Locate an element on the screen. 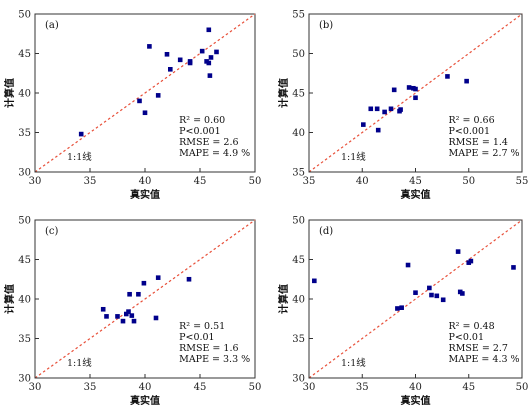 The width and height of the screenshot is (530, 407). panel-label: (c) is located at coordinates (52, 231).